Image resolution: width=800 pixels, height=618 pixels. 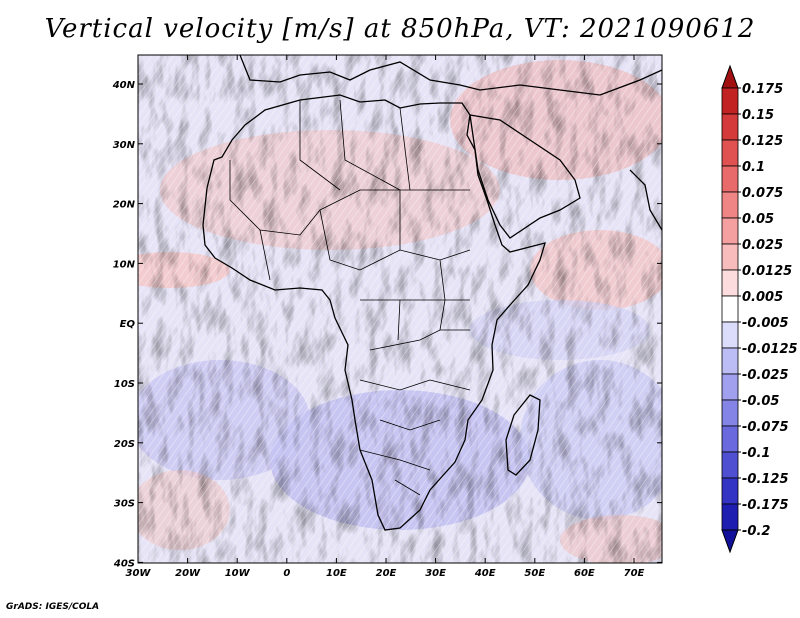 I want to click on colorbar-label: 0.025, so click(x=762, y=245).